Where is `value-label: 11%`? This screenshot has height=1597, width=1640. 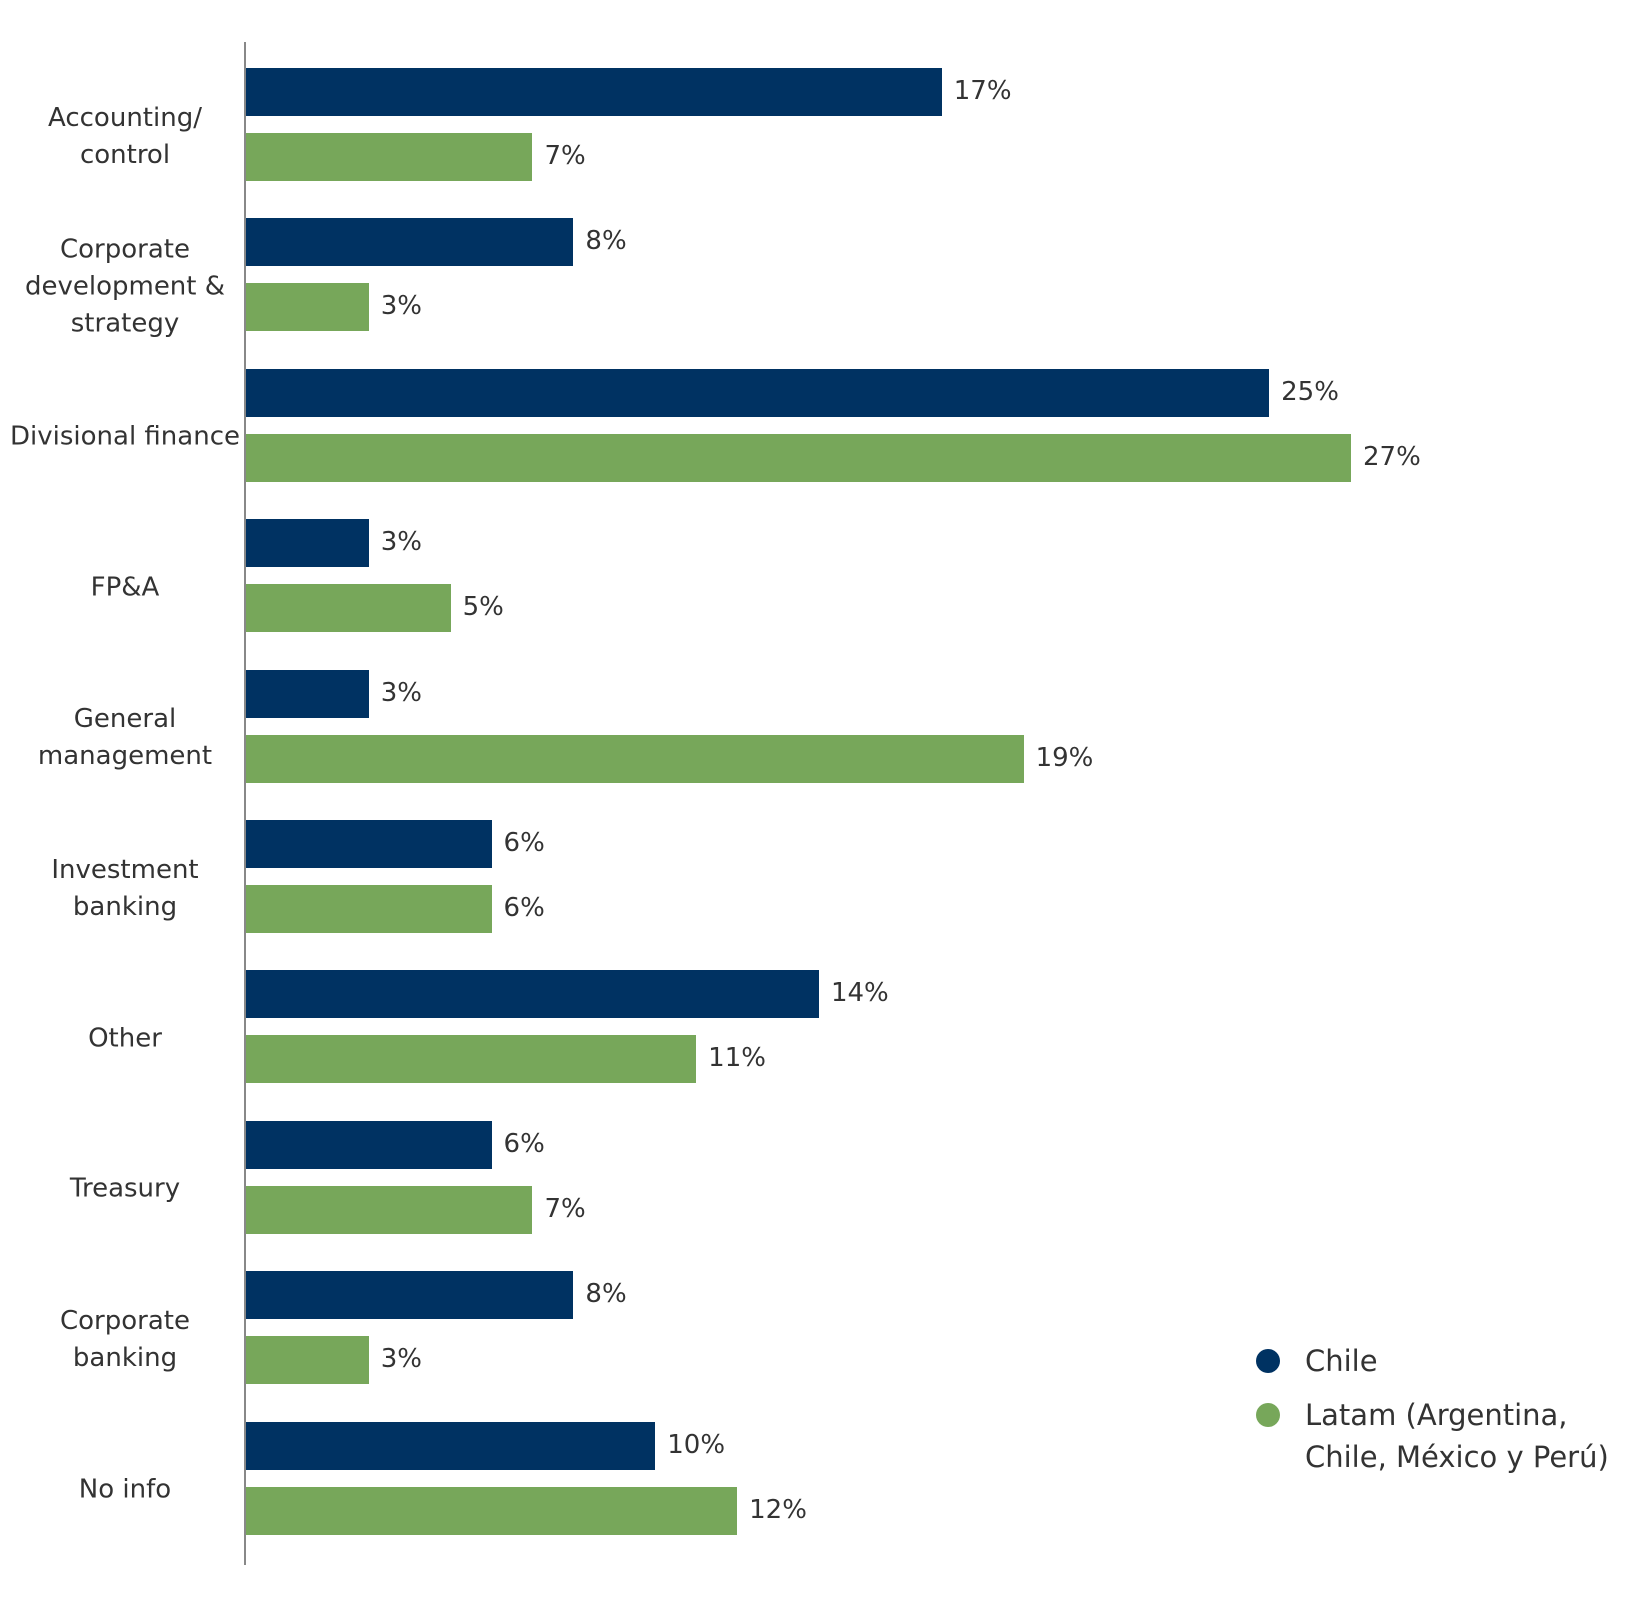 value-label: 11% is located at coordinates (737, 1058).